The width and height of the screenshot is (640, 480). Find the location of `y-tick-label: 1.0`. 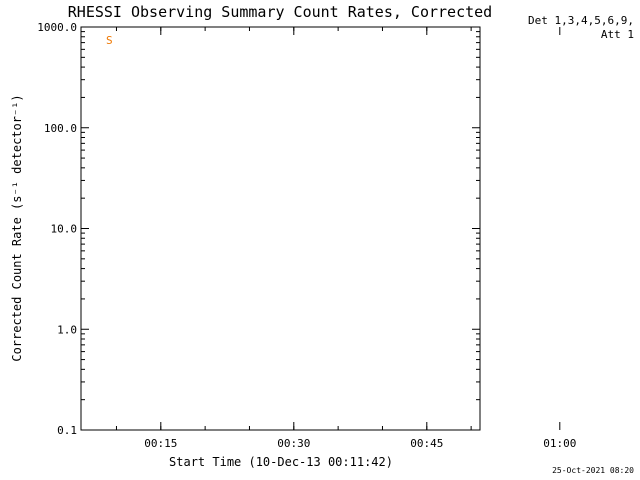

y-tick-label: 1.0 is located at coordinates (67, 329).